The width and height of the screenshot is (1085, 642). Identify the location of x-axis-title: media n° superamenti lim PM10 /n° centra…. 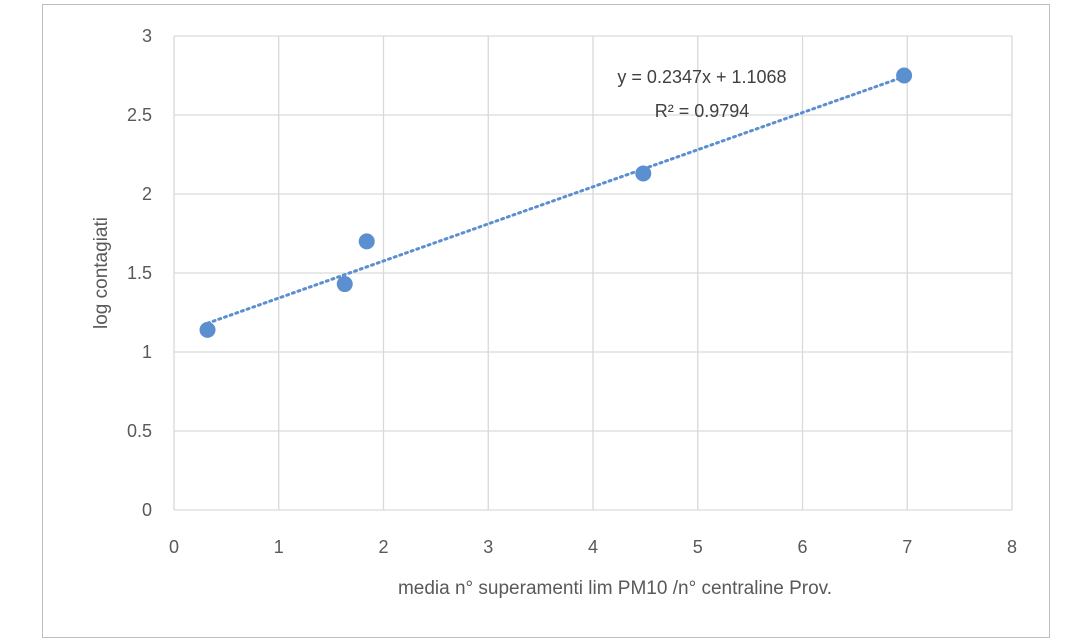
(615, 588).